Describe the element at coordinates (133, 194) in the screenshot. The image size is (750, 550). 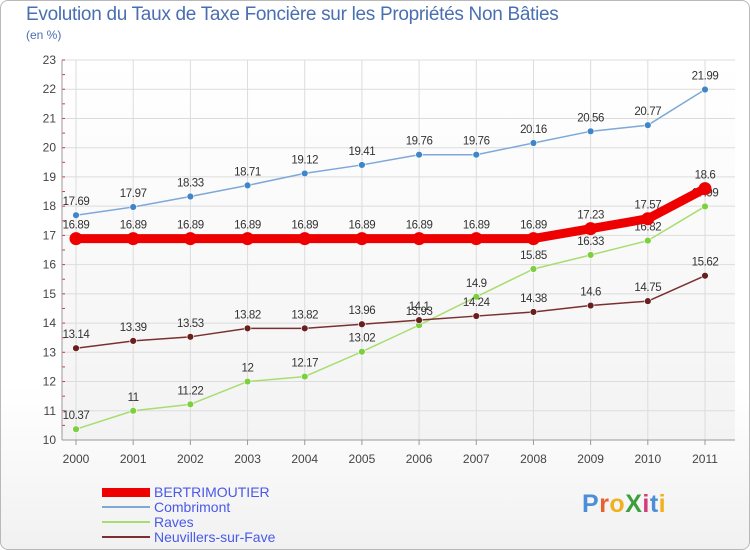
I see `data-label: 17.97` at that location.